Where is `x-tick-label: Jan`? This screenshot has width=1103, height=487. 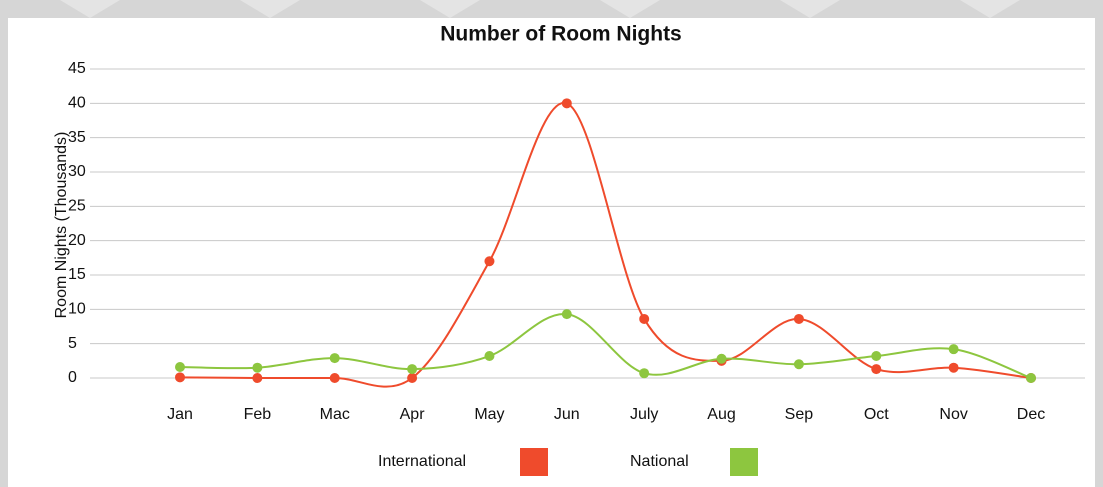 x-tick-label: Jan is located at coordinates (180, 414).